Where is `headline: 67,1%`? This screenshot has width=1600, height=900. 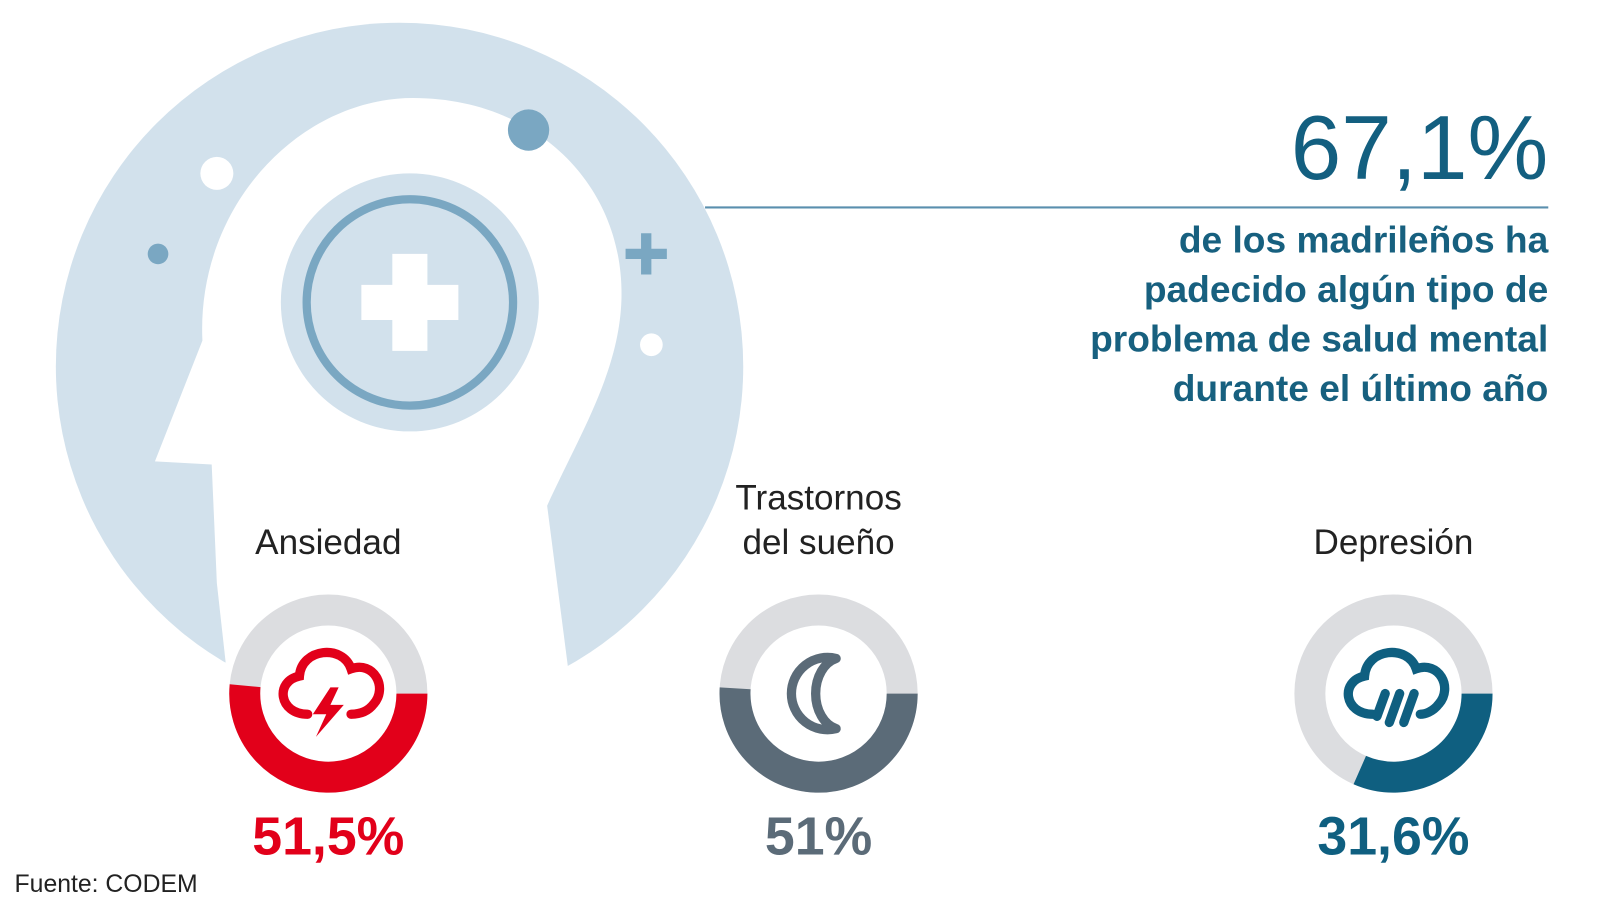 headline: 67,1% is located at coordinates (1420, 148).